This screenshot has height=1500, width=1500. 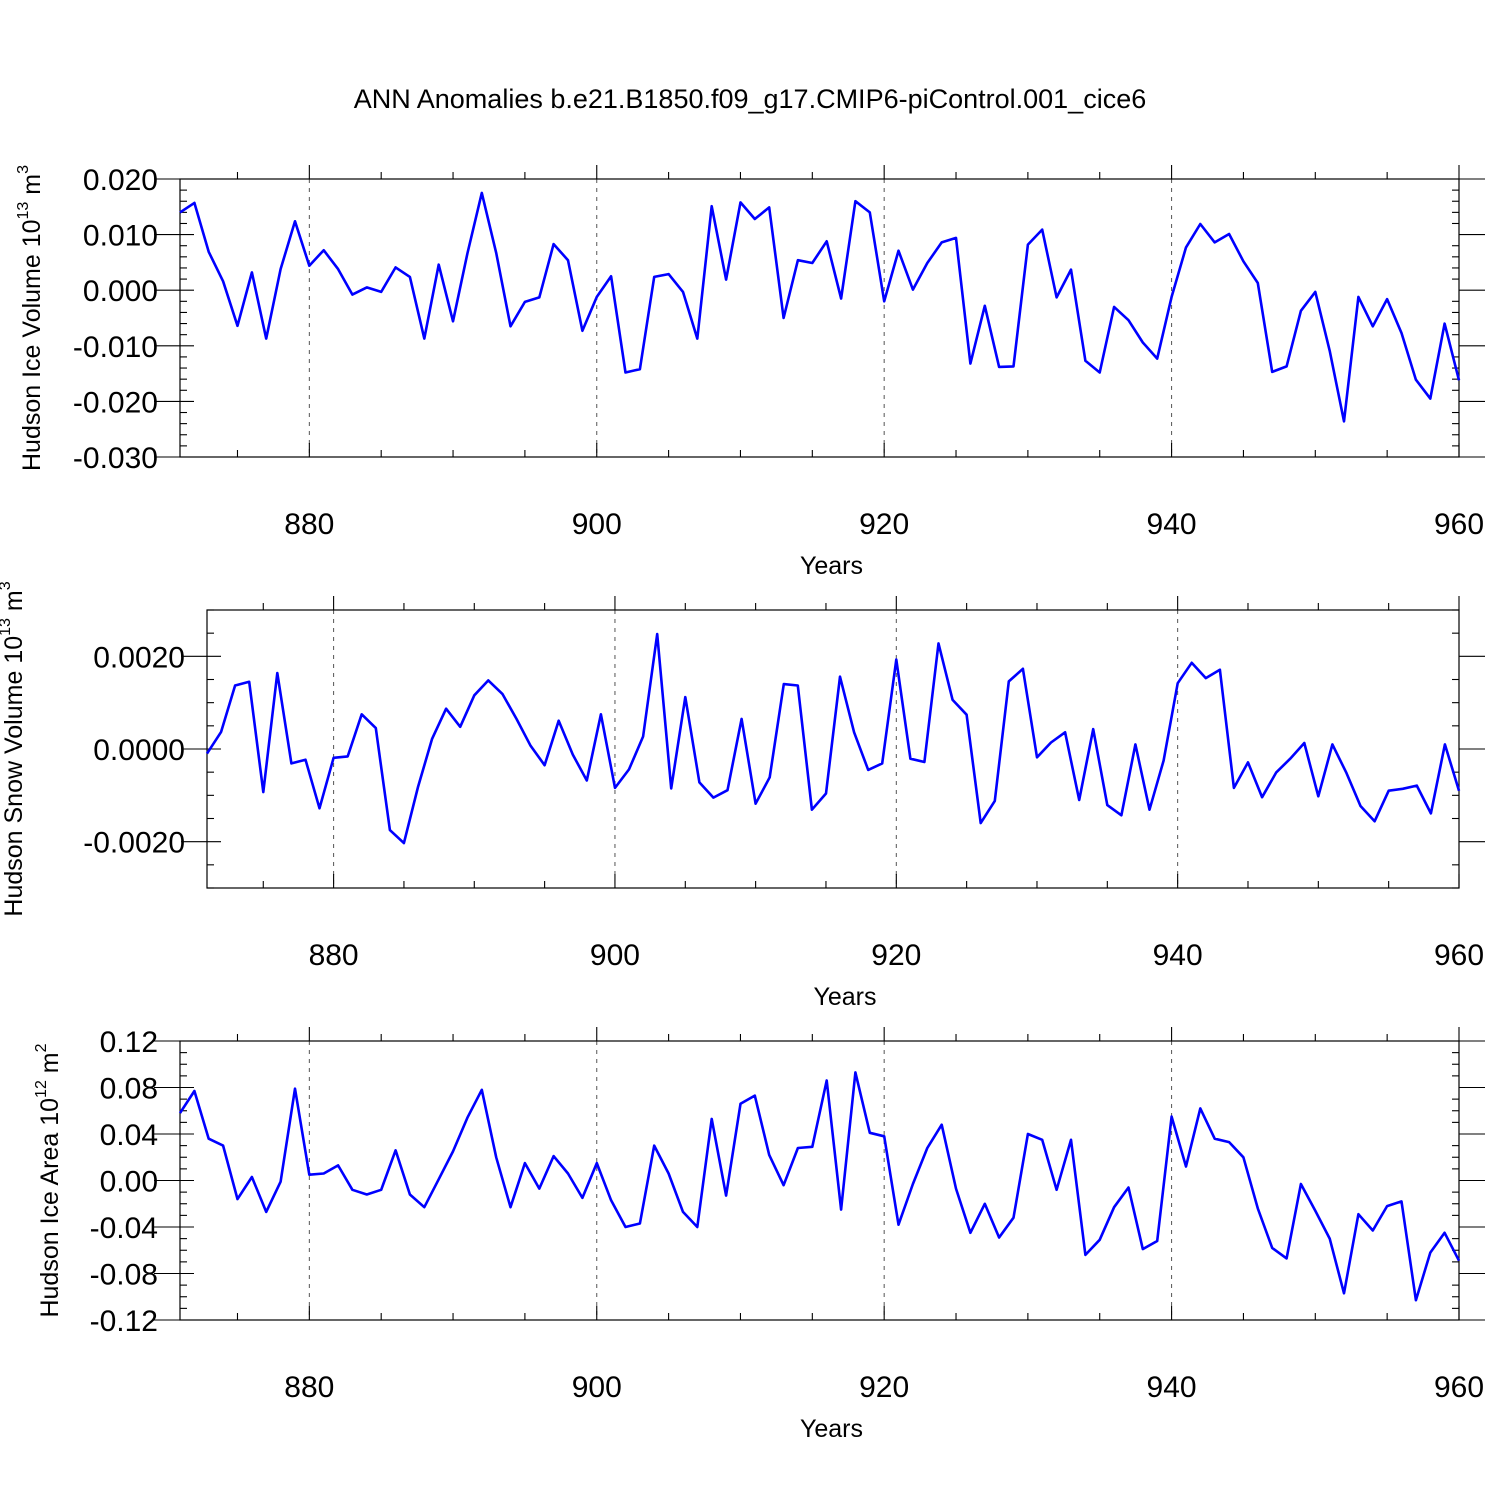 What do you see at coordinates (129, 1042) in the screenshot?
I see `ice-area-ytick-label: 0.12` at bounding box center [129, 1042].